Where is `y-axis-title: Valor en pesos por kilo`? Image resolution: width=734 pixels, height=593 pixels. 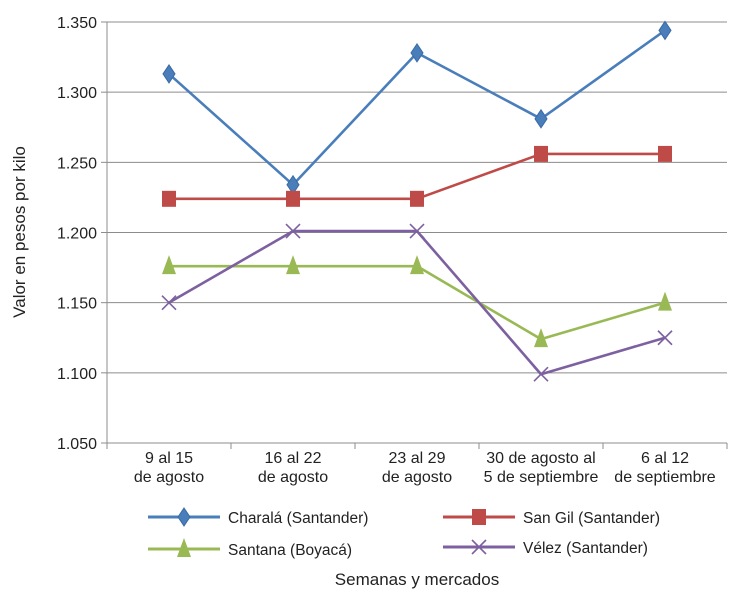 y-axis-title: Valor en pesos por kilo is located at coordinates (19, 232).